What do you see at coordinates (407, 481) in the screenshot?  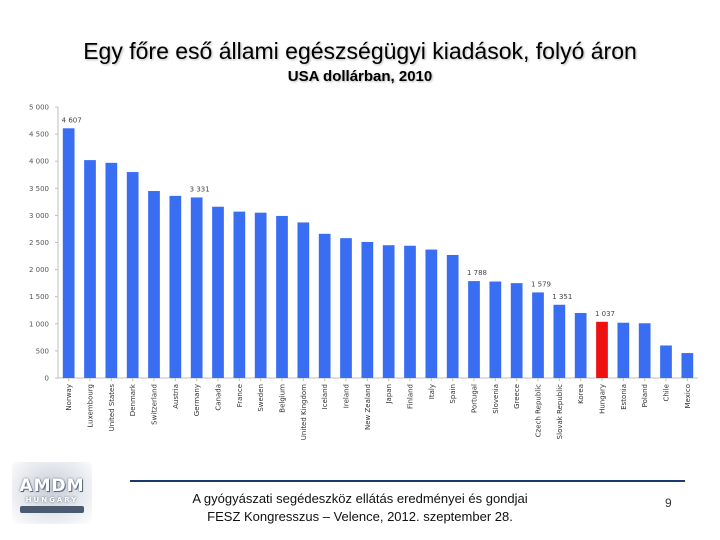 I see `footer-rule` at bounding box center [407, 481].